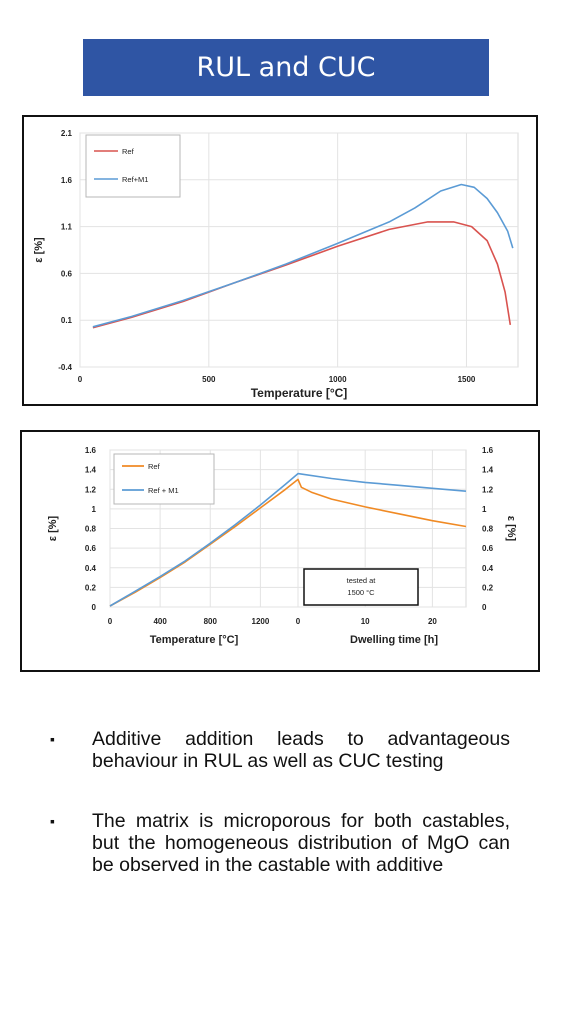 This screenshot has height=1024, width=576. What do you see at coordinates (488, 470) in the screenshot?
I see `y-tick-label-right: 1.4` at bounding box center [488, 470].